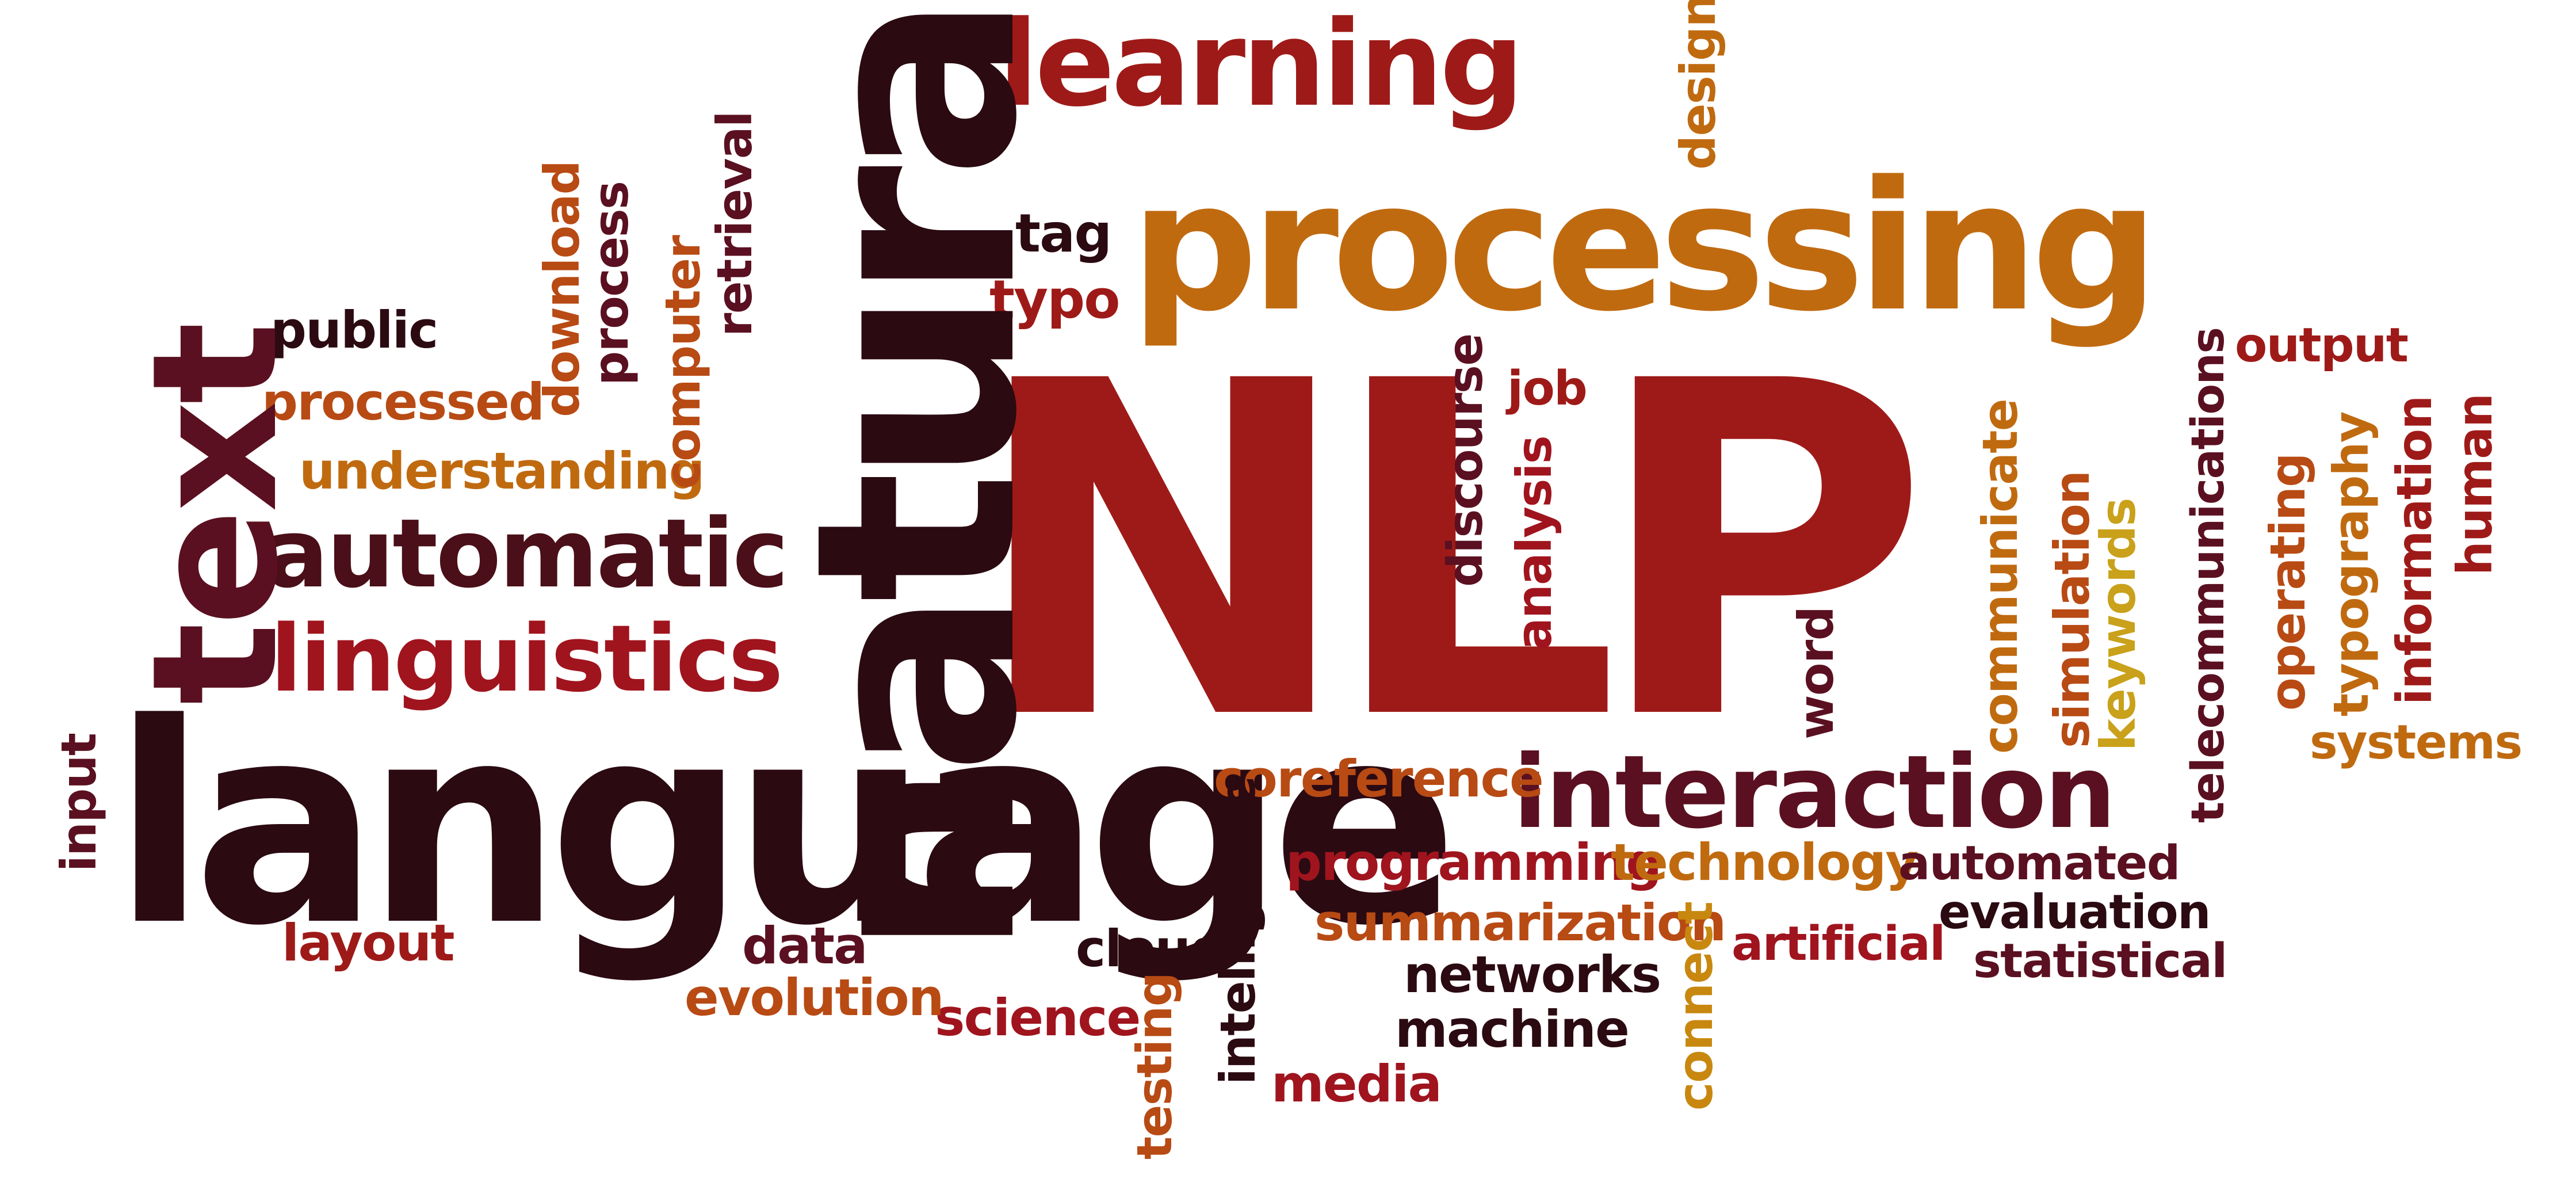  What do you see at coordinates (1261, 66) in the screenshot?
I see `word-learning: learning` at bounding box center [1261, 66].